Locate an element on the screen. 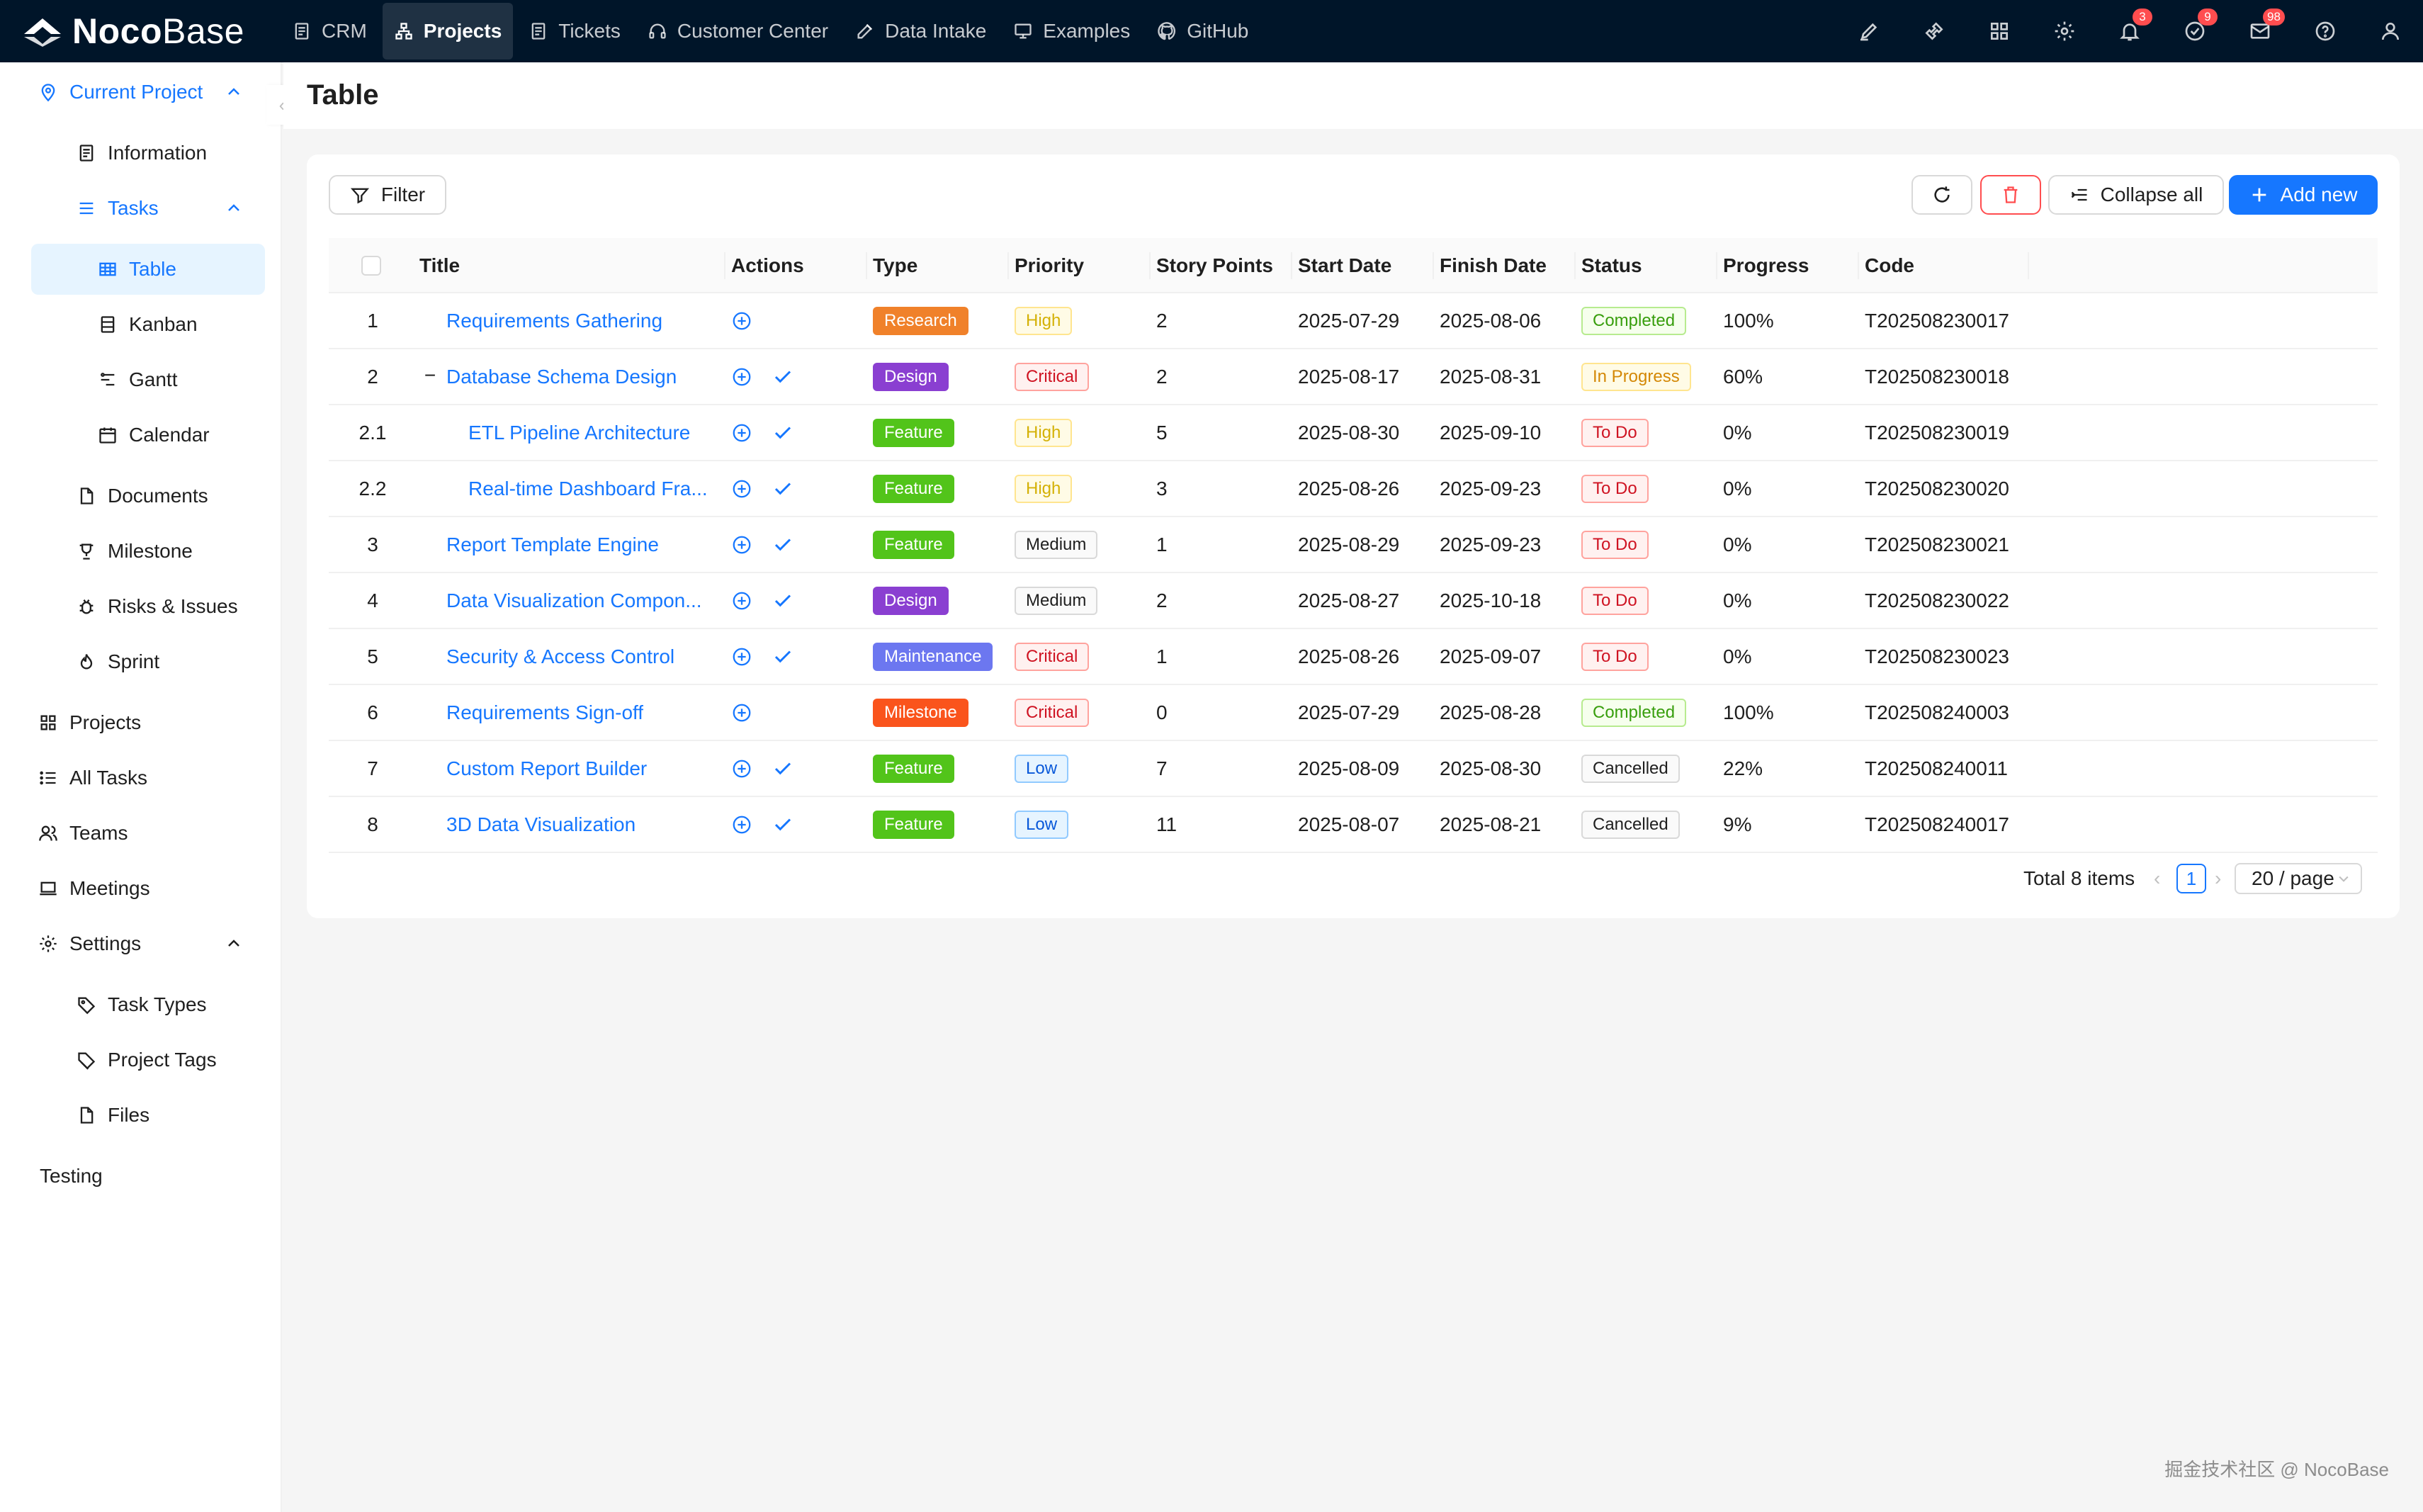 The height and width of the screenshot is (1512, 2423). task-title-link: ETL Pipeline Architecture is located at coordinates (579, 432).